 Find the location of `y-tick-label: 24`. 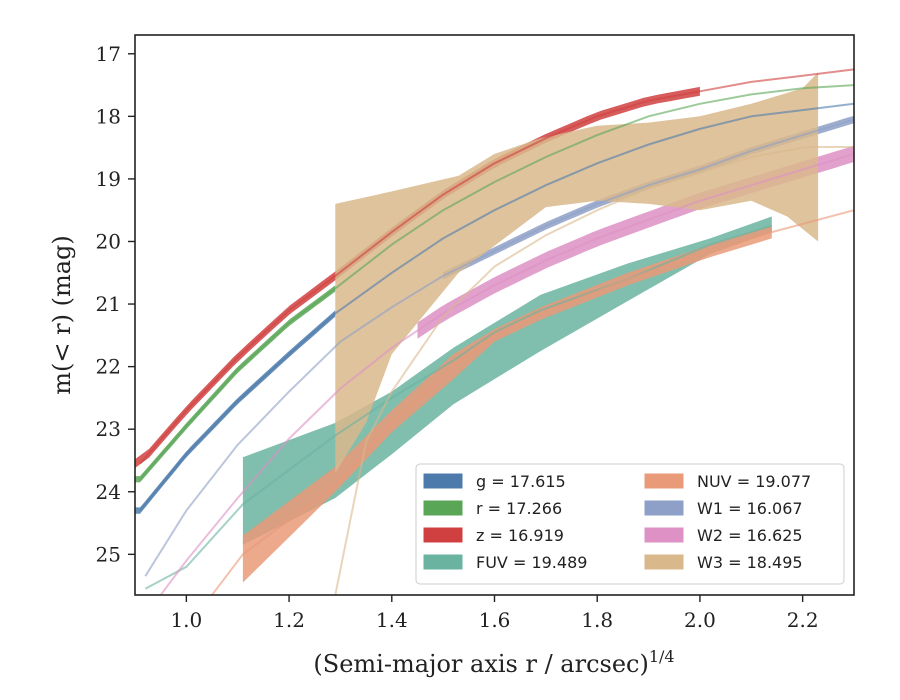

y-tick-label: 24 is located at coordinates (108, 492).